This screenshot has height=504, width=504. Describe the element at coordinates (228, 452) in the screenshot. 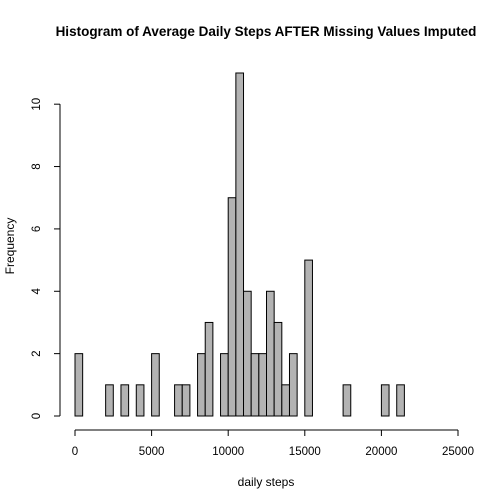

I see `x-tick-label: 10000` at that location.